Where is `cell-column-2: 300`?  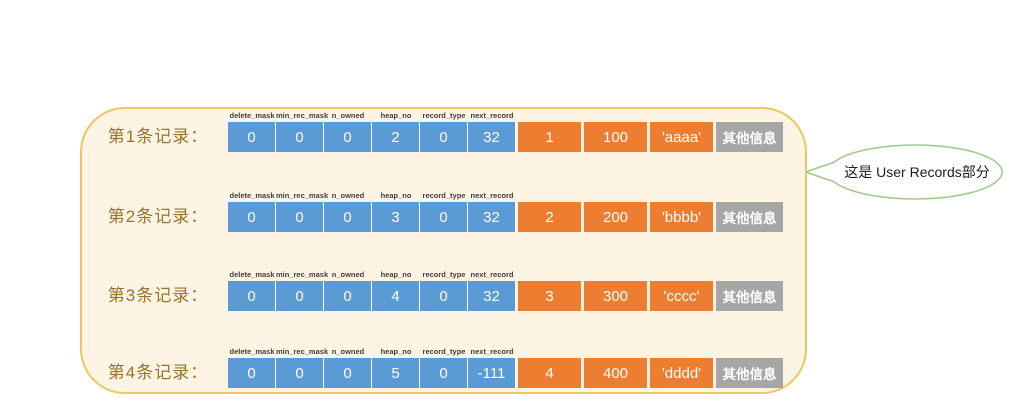
cell-column-2: 300 is located at coordinates (615, 296).